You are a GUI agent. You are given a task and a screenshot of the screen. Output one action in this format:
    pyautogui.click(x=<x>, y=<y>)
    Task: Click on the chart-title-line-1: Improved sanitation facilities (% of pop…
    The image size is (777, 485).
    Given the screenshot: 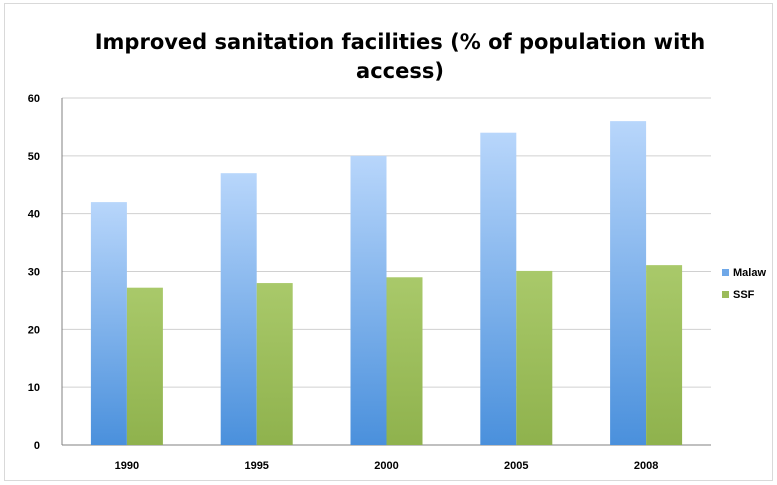 What is the action you would take?
    pyautogui.click(x=400, y=42)
    